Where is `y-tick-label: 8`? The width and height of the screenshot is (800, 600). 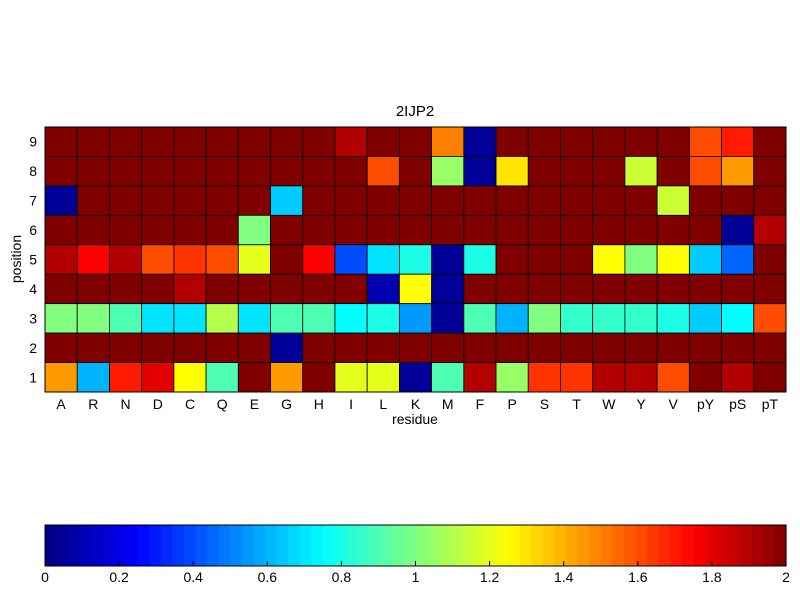
y-tick-label: 8 is located at coordinates (33, 171).